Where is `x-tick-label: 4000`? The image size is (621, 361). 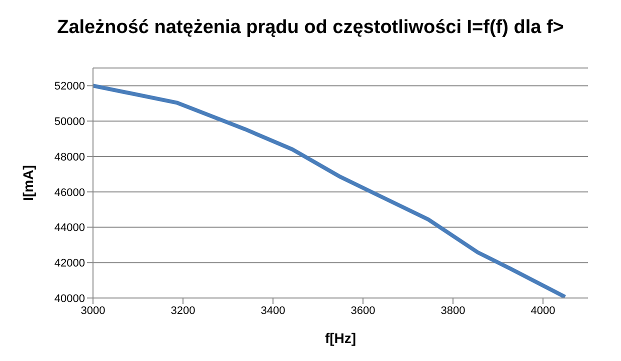 x-tick-label: 4000 is located at coordinates (543, 310).